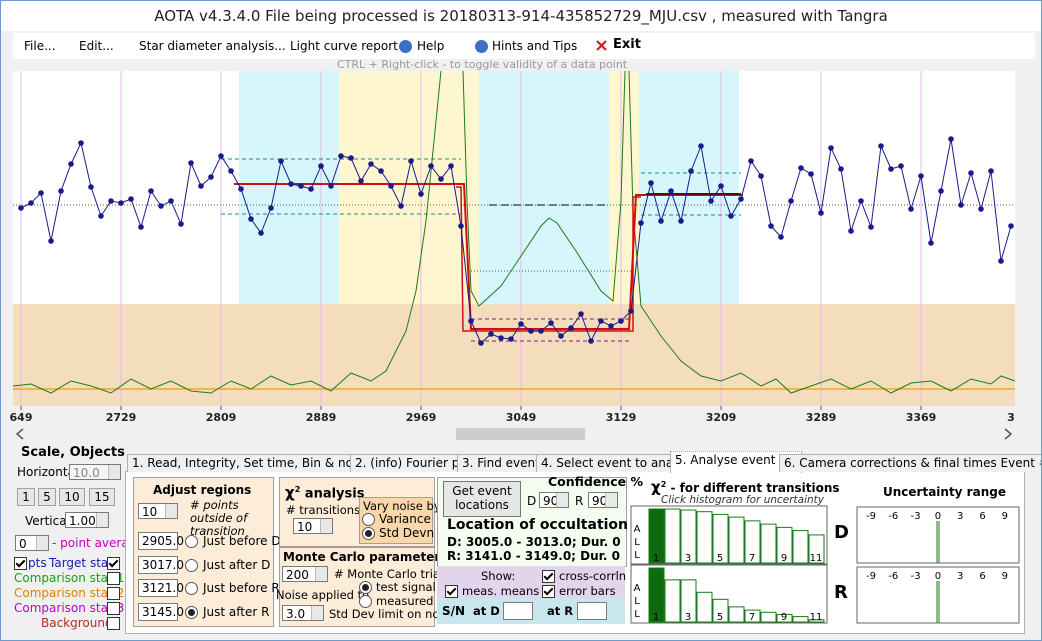 The image size is (1042, 641). What do you see at coordinates (938, 576) in the screenshot?
I see `uncertainty-label: 0` at bounding box center [938, 576].